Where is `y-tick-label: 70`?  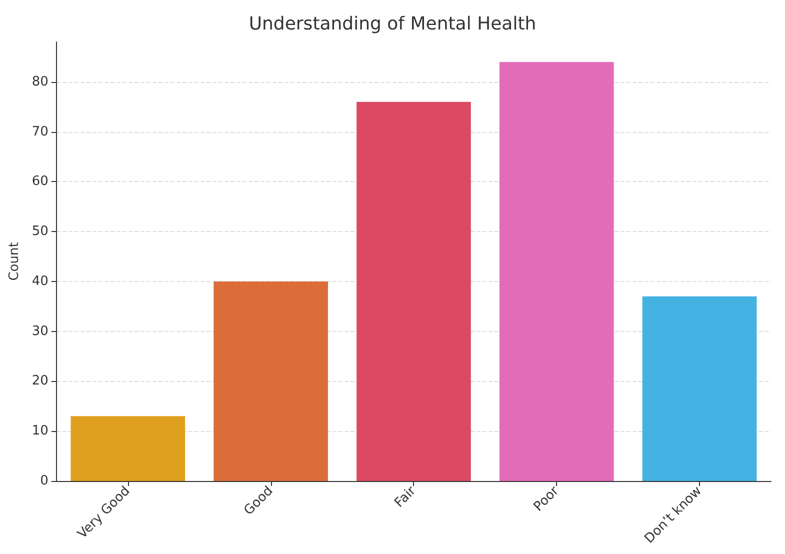
y-tick-label: 70 is located at coordinates (40, 132).